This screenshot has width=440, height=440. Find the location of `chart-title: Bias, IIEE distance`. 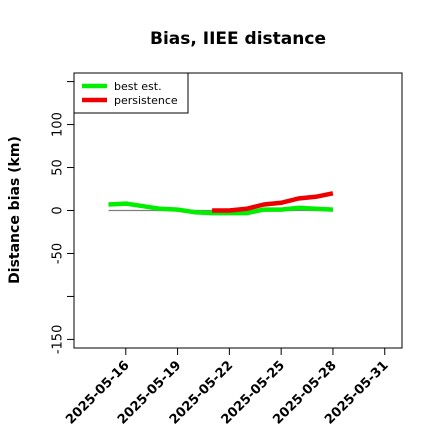

chart-title: Bias, IIEE distance is located at coordinates (238, 39).